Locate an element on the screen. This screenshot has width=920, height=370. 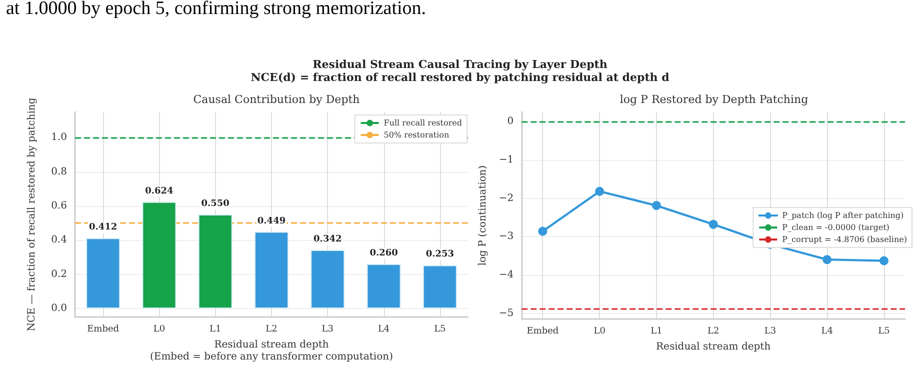
y-tick-label: 0 is located at coordinates (510, 122).